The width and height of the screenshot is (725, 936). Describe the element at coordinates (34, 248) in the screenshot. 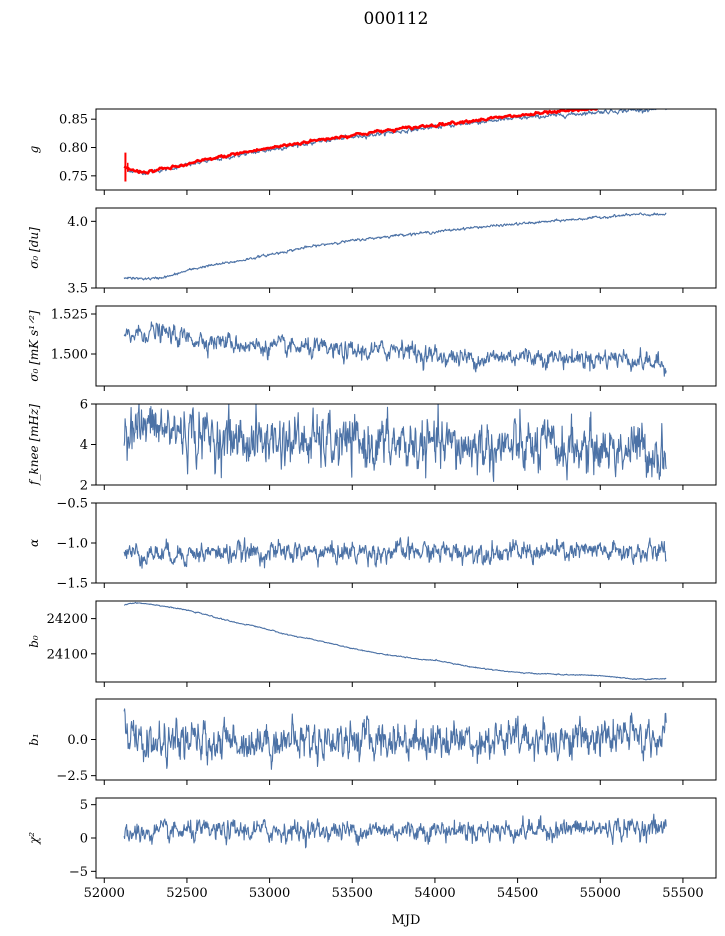

I see `y-axis-label-sigma0: σ₀ [du]` at that location.